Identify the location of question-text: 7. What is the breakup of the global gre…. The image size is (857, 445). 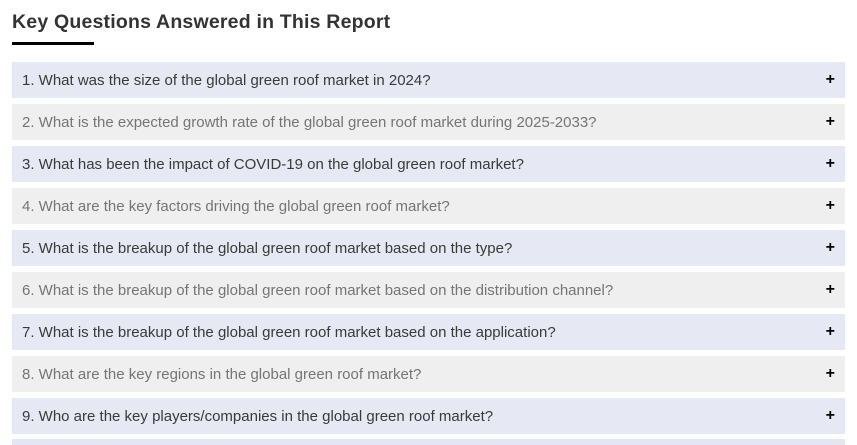
(289, 332).